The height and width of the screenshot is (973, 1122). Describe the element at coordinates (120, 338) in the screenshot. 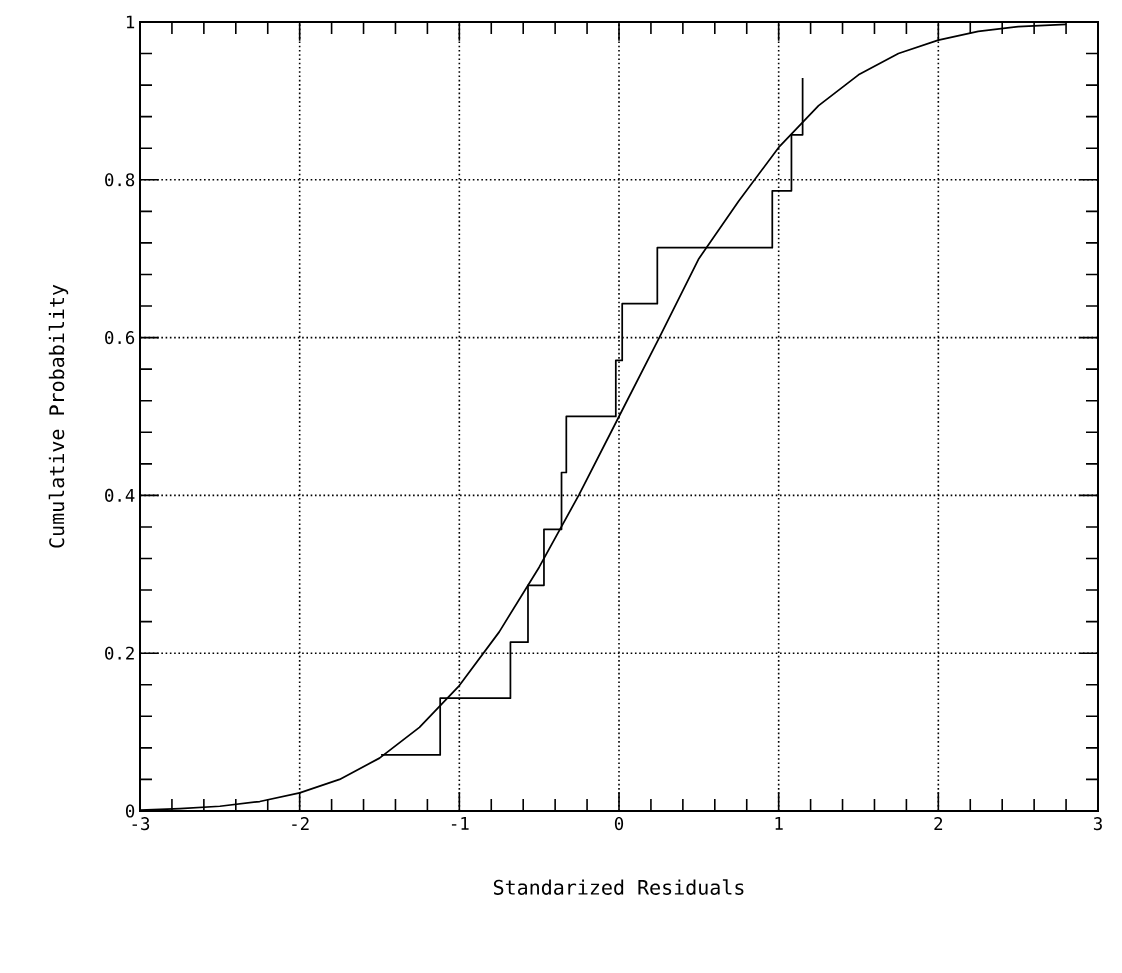

I see `y-tick-label: 0.6` at that location.